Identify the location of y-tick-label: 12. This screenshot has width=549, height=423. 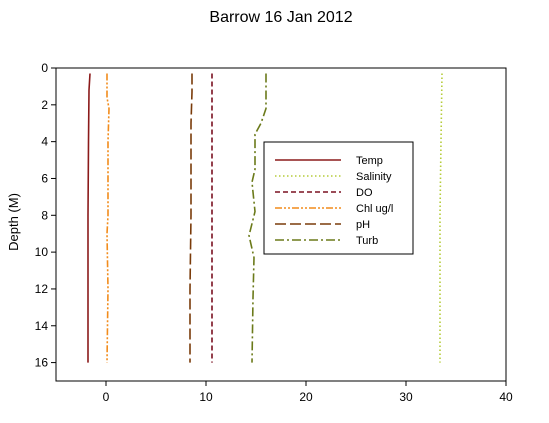
(42, 289).